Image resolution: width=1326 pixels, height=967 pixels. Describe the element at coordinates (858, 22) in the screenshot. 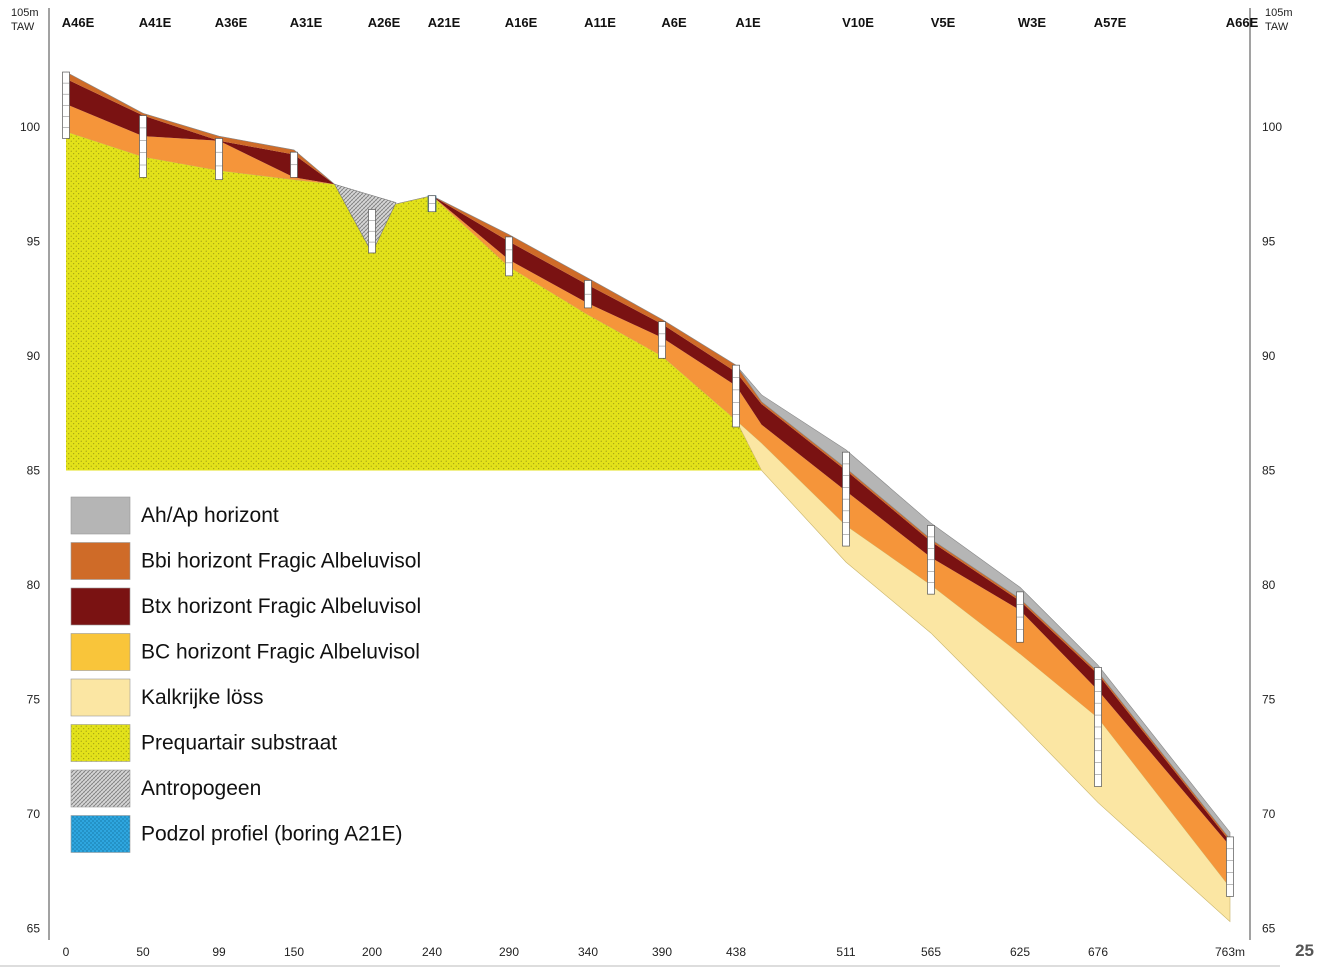

I see `boring-label: V10E` at that location.